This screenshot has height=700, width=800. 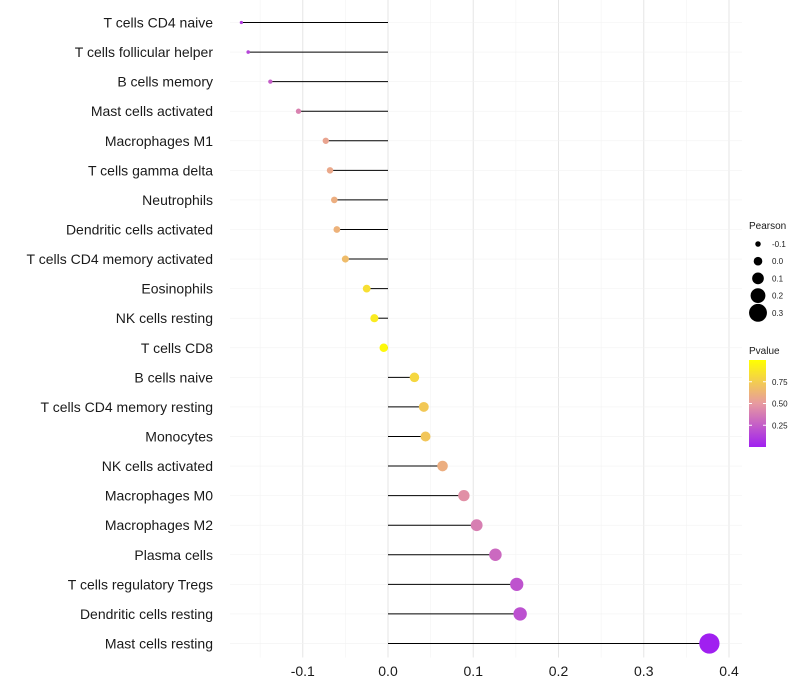 What do you see at coordinates (159, 525) in the screenshot?
I see `category-label: Macrophages M2` at bounding box center [159, 525].